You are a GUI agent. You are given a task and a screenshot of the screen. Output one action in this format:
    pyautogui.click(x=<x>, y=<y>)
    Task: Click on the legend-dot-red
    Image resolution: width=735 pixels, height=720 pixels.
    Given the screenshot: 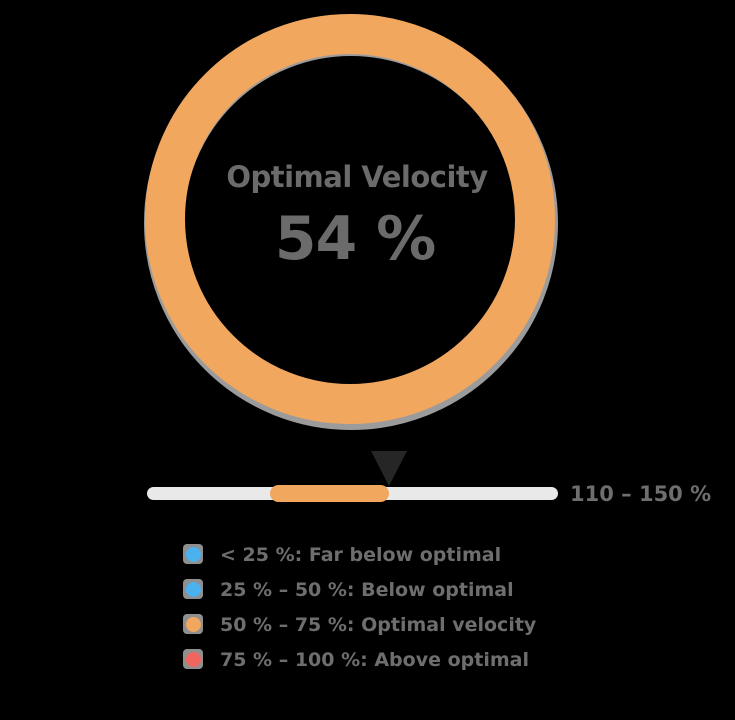 What is the action you would take?
    pyautogui.click(x=193, y=659)
    